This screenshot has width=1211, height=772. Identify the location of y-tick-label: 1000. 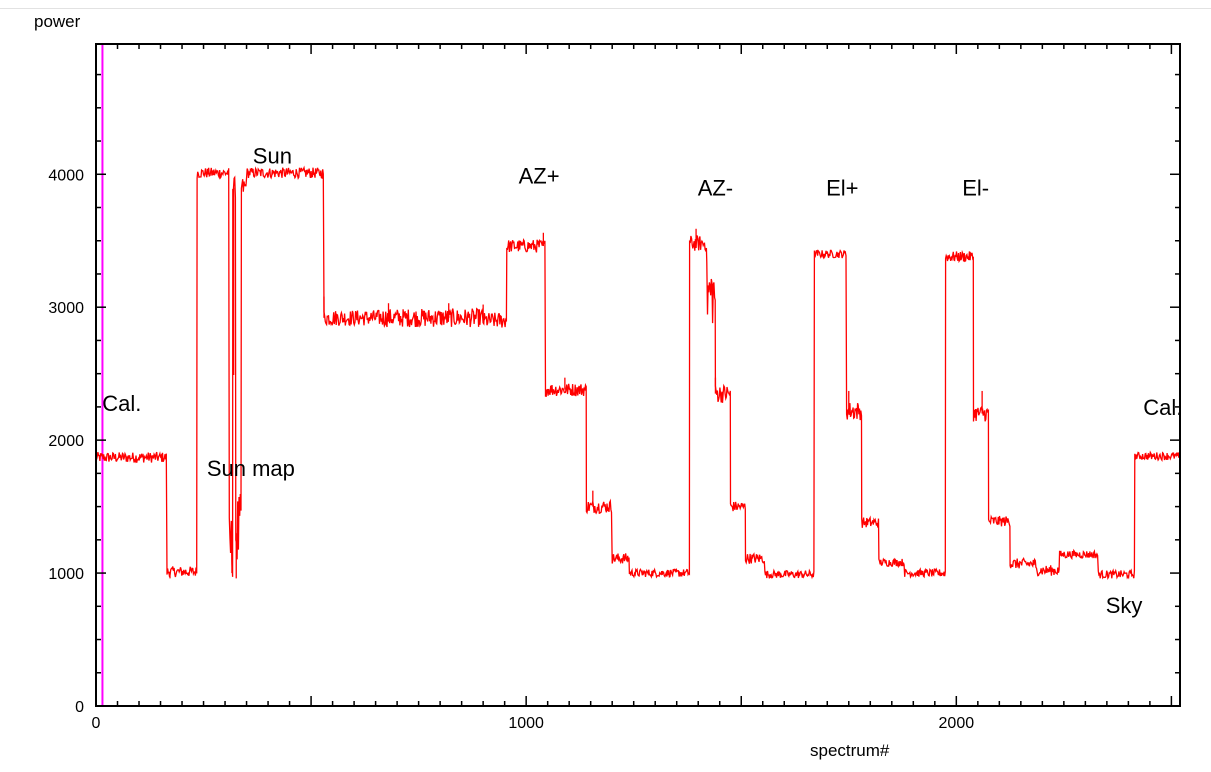
(66, 574).